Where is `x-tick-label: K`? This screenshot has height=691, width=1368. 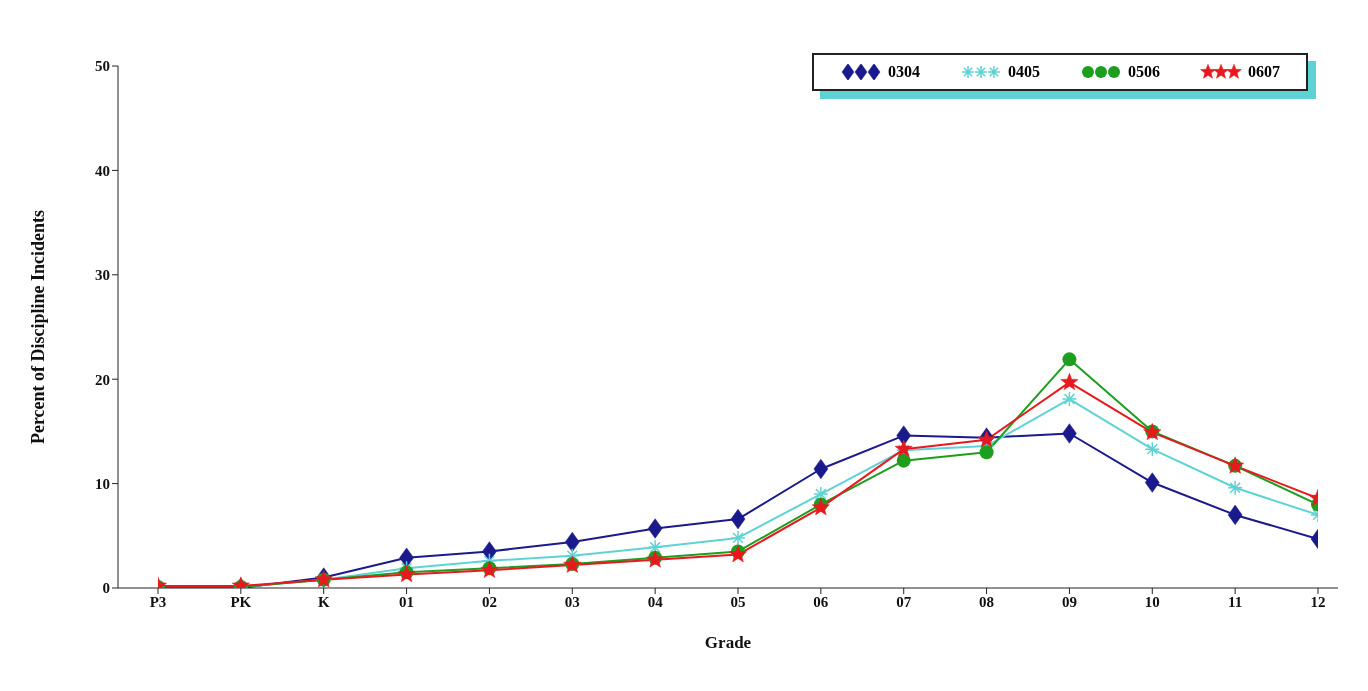
x-tick-label: K is located at coordinates (323, 601).